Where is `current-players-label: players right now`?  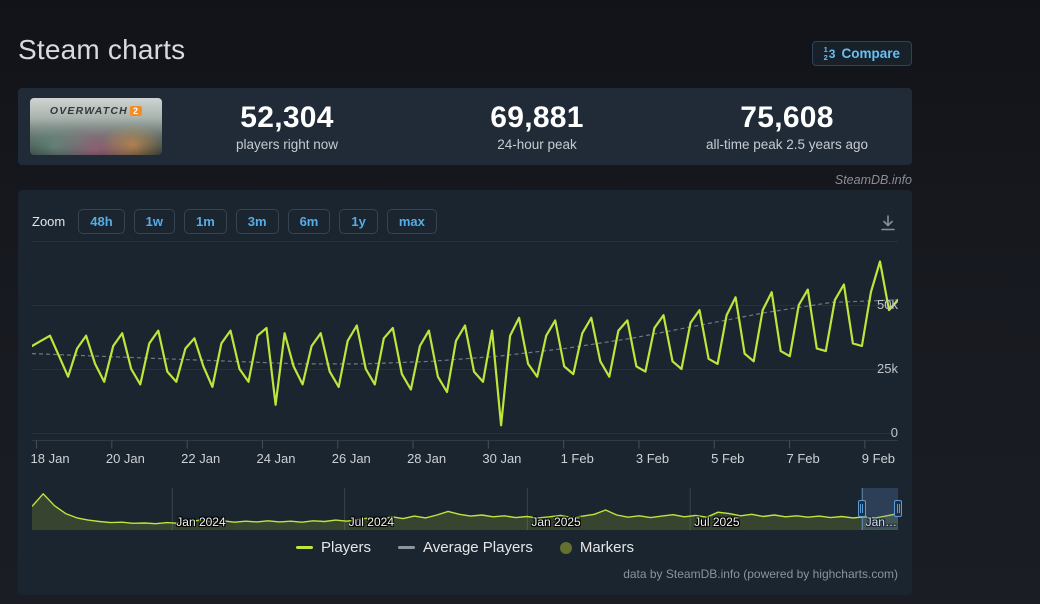 current-players-label: players right now is located at coordinates (287, 144).